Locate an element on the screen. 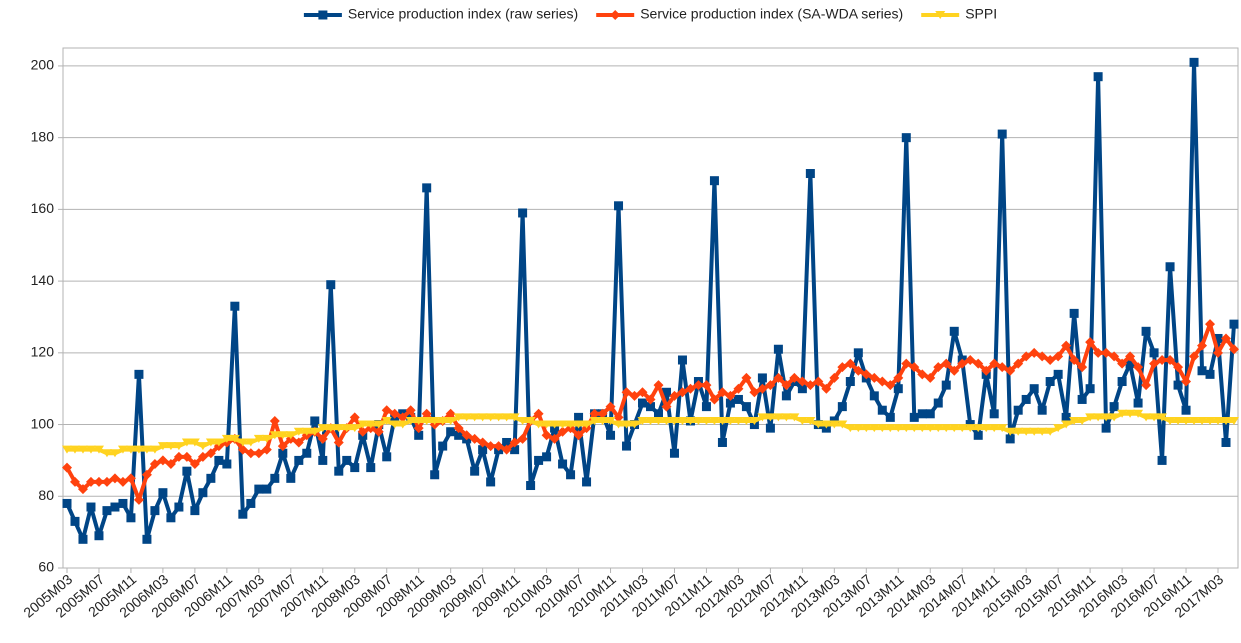  legend-label: Service production index (raw series) is located at coordinates (463, 14).